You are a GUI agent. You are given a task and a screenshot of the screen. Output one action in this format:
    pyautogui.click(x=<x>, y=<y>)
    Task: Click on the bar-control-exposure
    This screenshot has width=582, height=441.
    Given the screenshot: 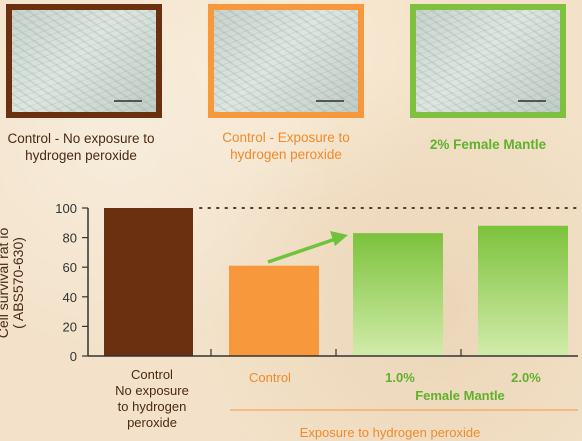 What is the action you would take?
    pyautogui.click(x=274, y=310)
    